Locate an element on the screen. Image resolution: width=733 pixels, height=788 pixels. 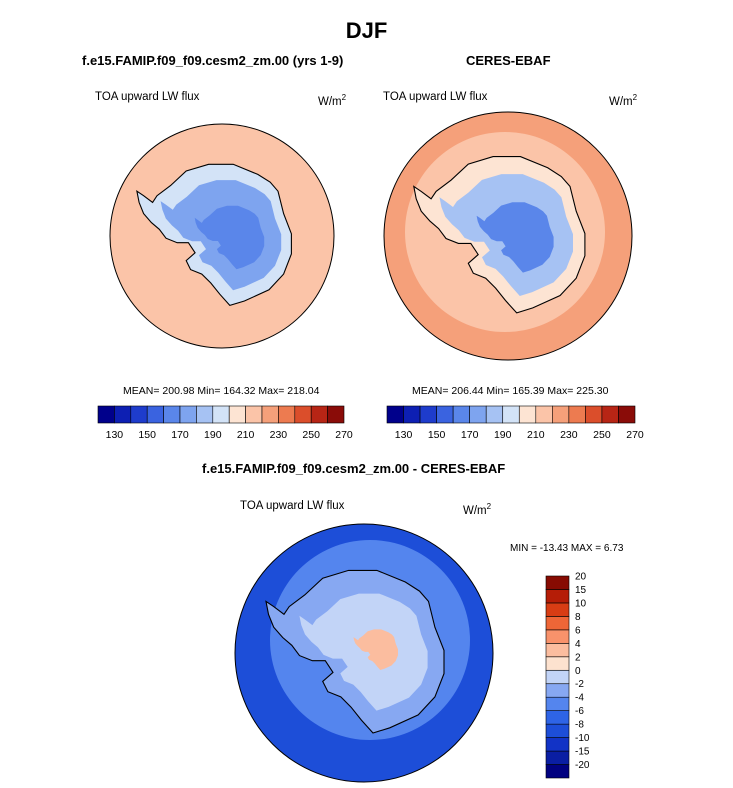
diff-colorbar-tick-label: 6 is located at coordinates (578, 630).